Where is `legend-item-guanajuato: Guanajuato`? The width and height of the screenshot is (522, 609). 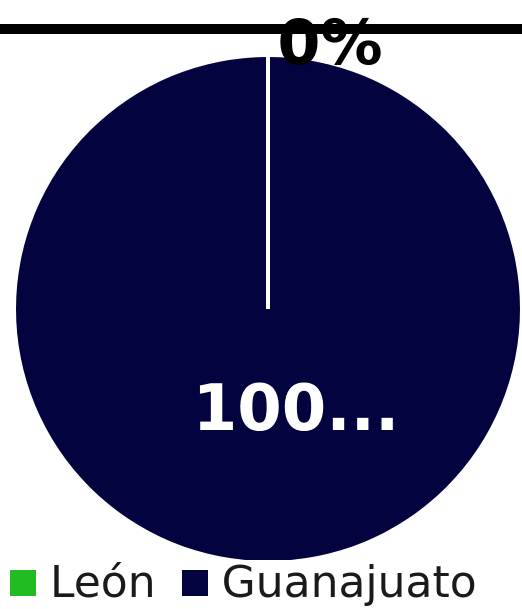 legend-item-guanajuato: Guanajuato is located at coordinates (329, 582).